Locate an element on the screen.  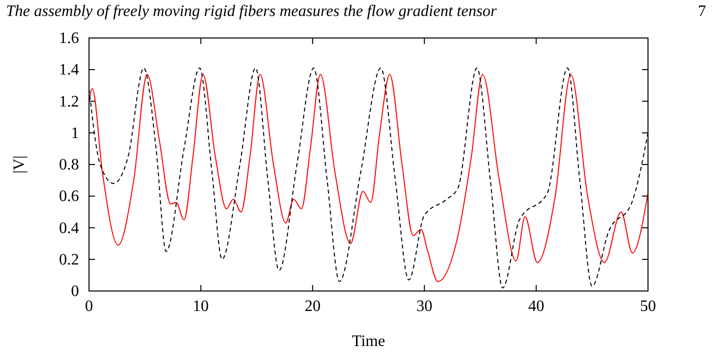
y-tick-label: 0.4 is located at coordinates (69, 228).